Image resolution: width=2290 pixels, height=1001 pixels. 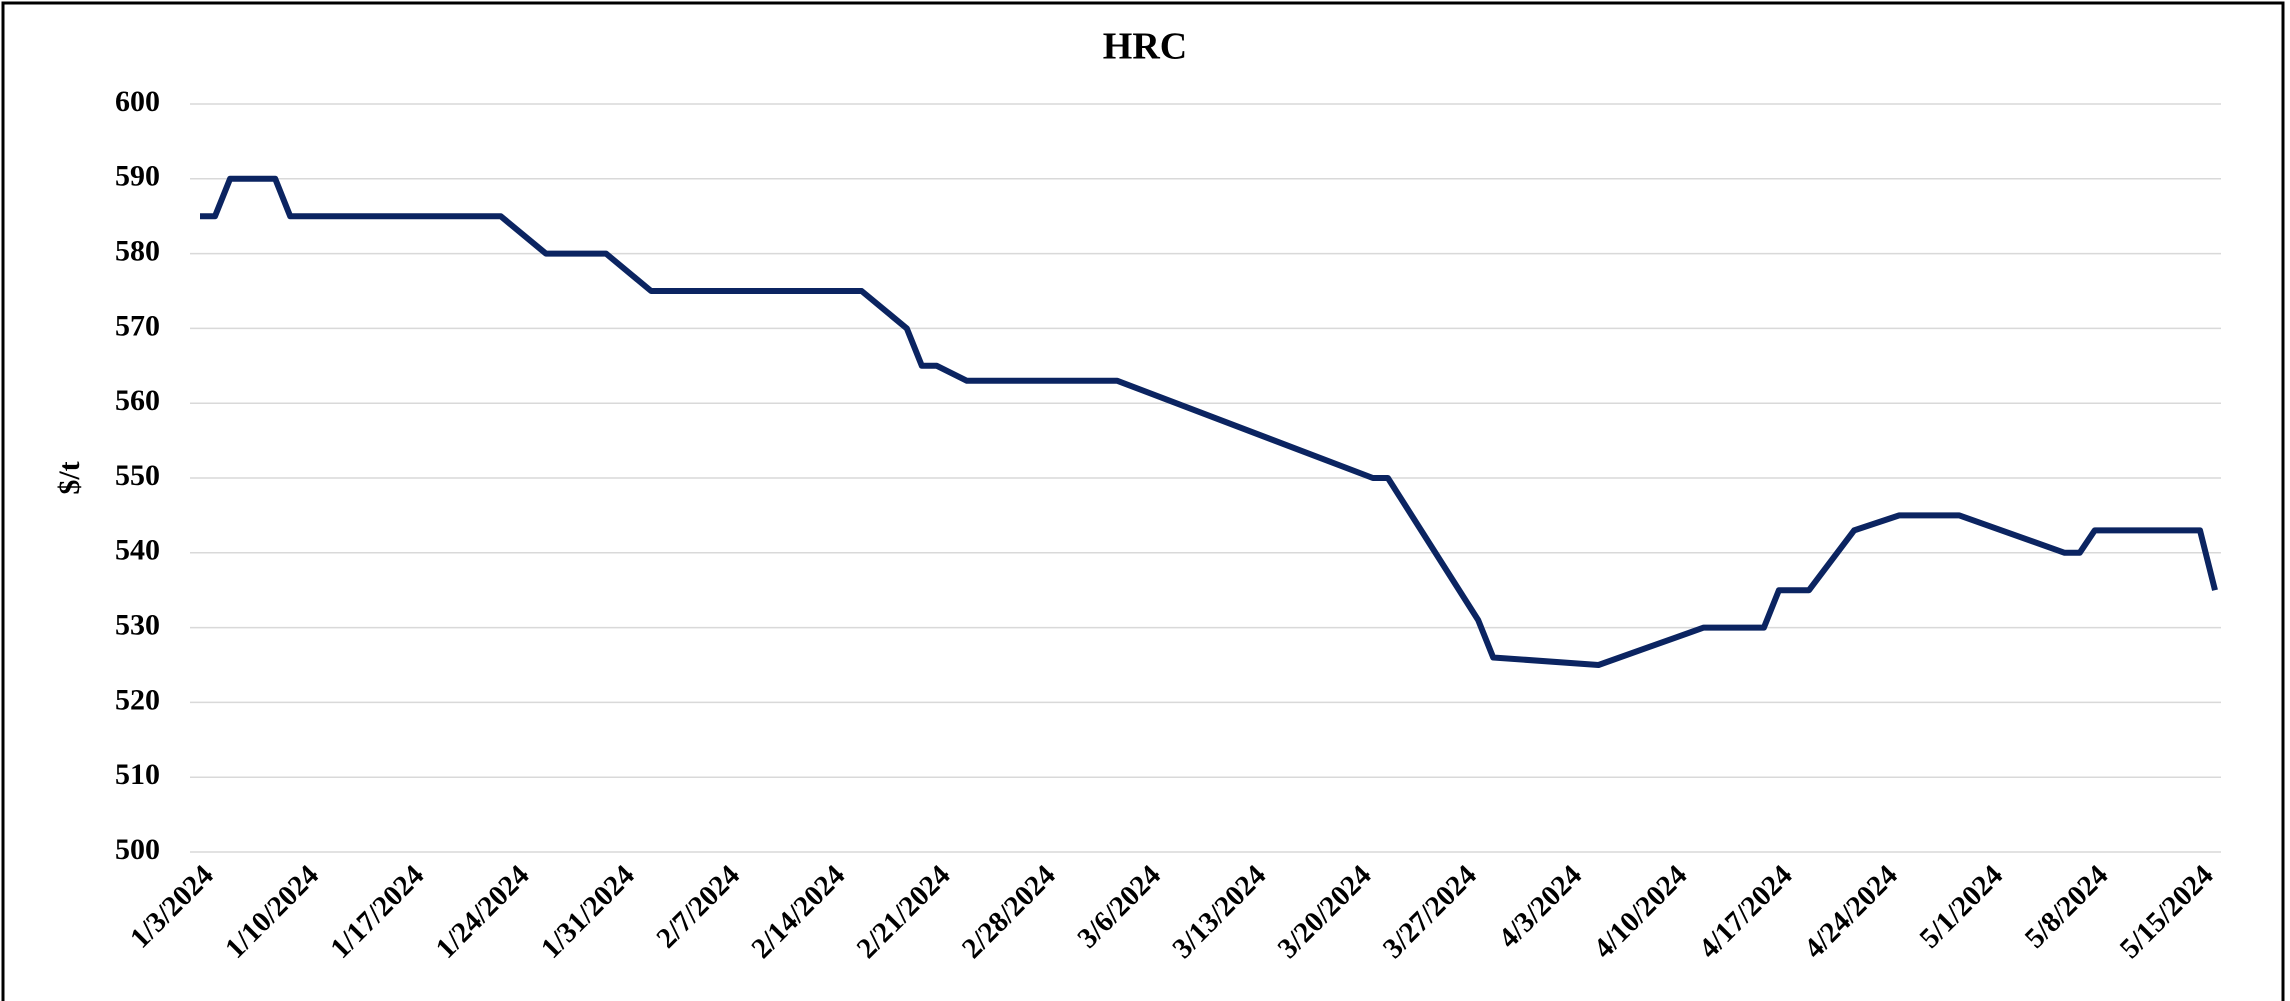 I want to click on x-tick-label: 3/20/2024, so click(x=1325, y=912).